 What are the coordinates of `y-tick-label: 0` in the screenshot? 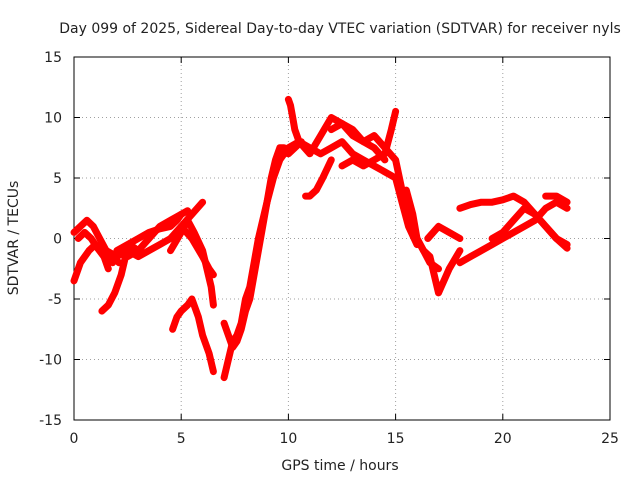 It's located at (57, 240).